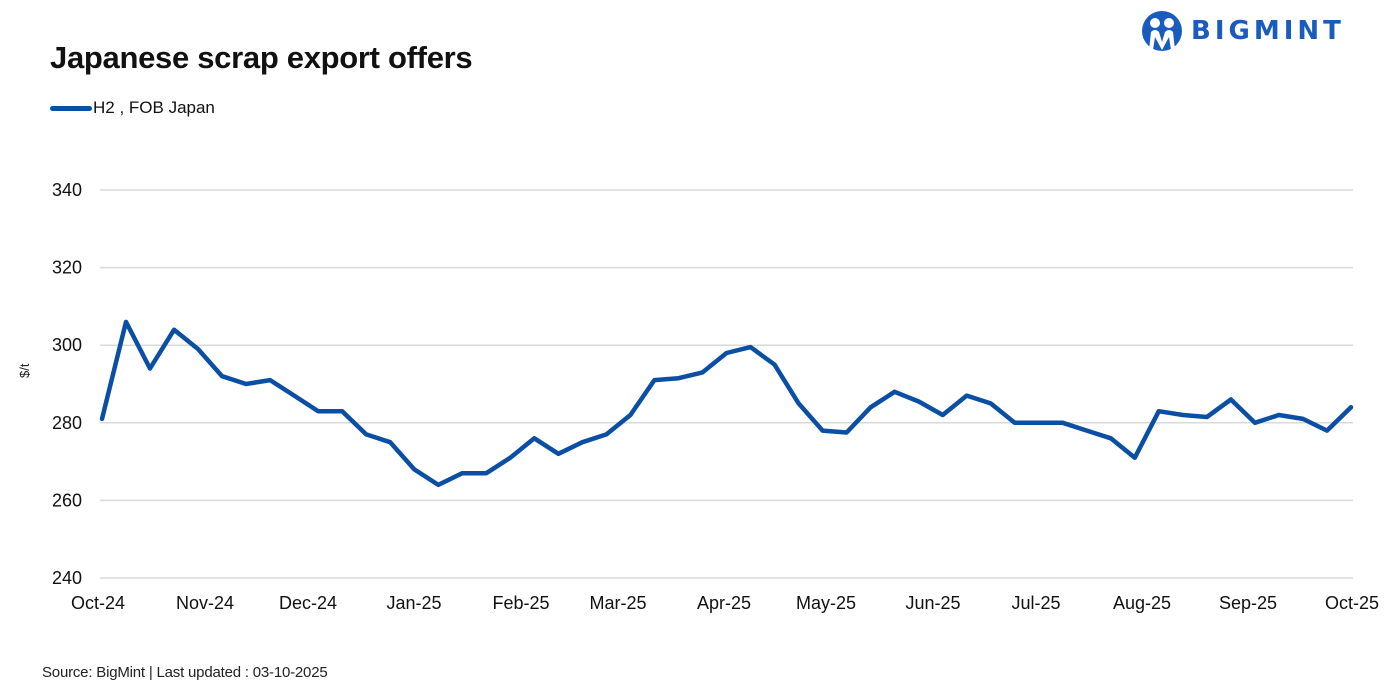 The width and height of the screenshot is (1394, 696). Describe the element at coordinates (308, 603) in the screenshot. I see `x-tick-label: Dec-24` at that location.